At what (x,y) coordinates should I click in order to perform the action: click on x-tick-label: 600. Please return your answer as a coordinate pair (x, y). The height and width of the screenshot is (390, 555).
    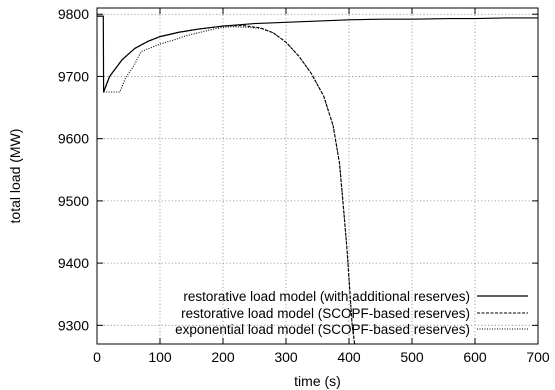
    Looking at the image, I should click on (475, 357).